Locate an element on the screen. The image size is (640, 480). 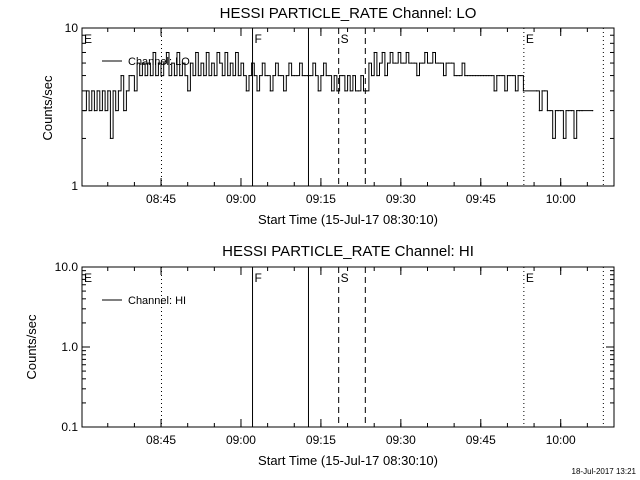
y-tick-label: 1.0 is located at coordinates (69, 347).